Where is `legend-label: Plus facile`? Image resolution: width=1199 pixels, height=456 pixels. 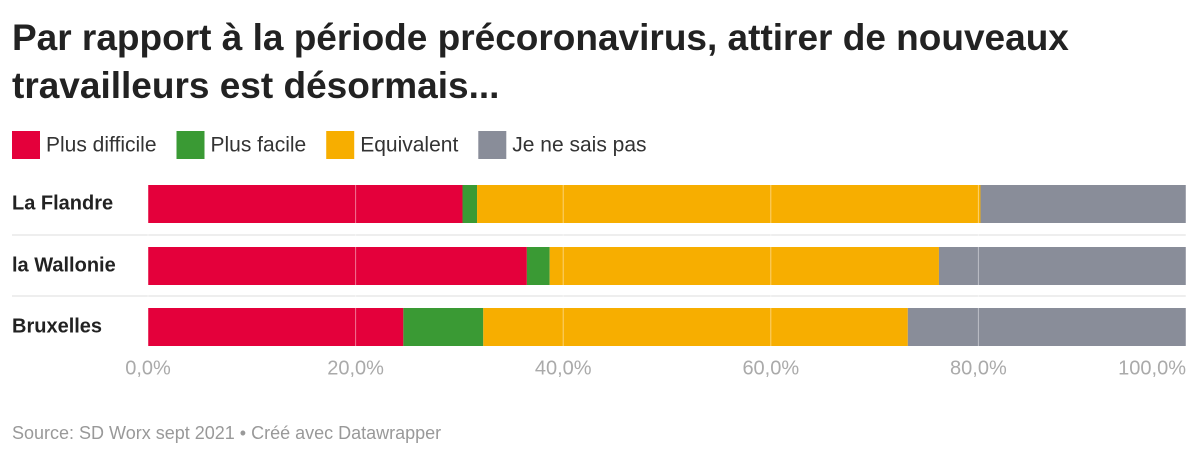 legend-label: Plus facile is located at coordinates (259, 145).